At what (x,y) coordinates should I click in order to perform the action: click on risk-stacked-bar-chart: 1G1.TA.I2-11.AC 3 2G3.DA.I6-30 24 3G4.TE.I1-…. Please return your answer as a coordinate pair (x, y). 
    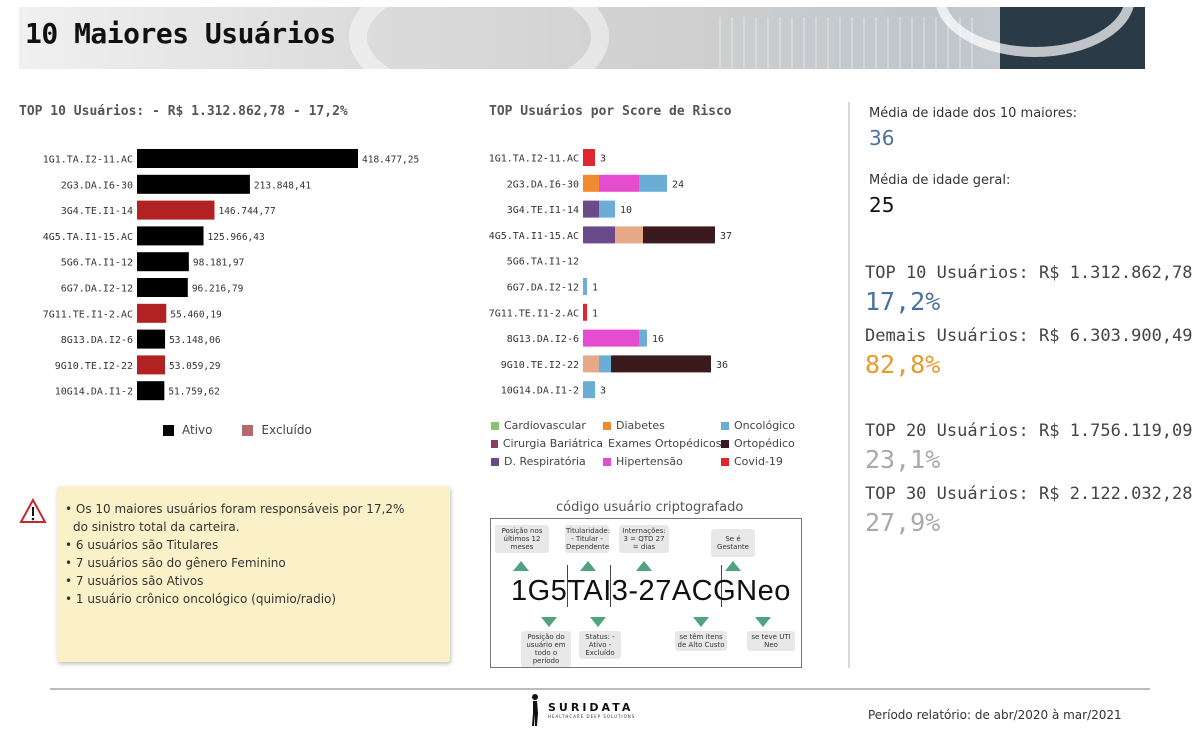
    Looking at the image, I should click on (610, 274).